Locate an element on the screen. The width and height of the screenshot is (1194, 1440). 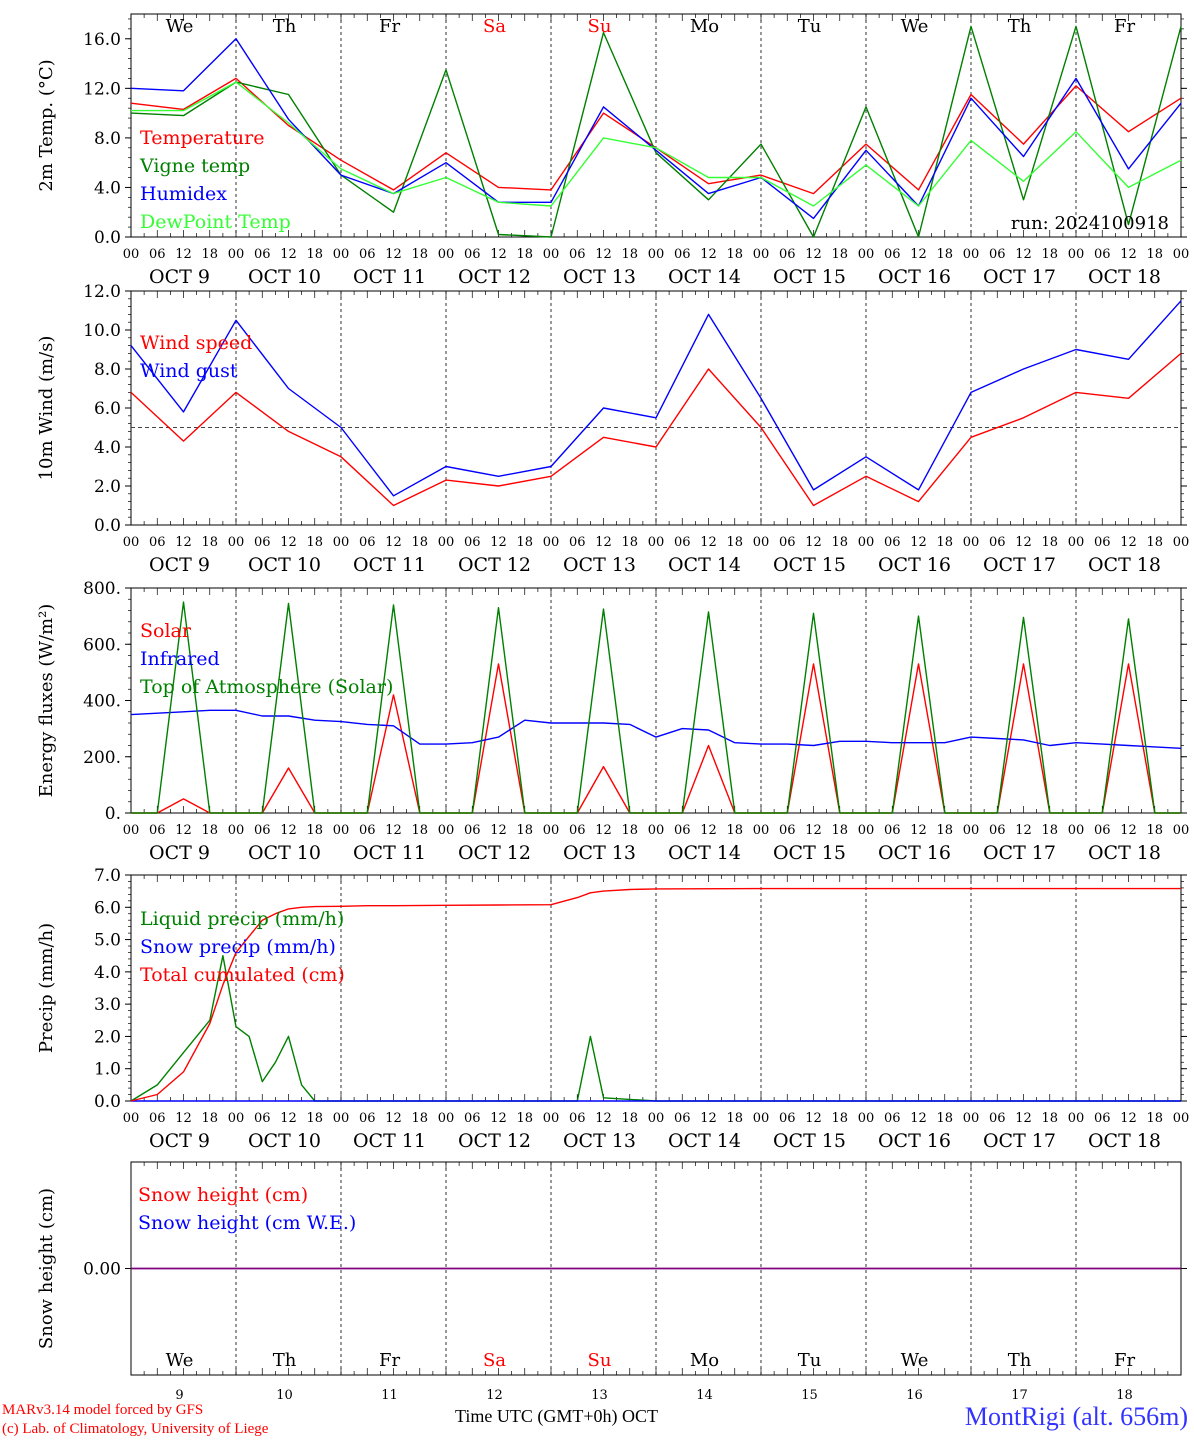
date-label: OCT 12 is located at coordinates (494, 565).